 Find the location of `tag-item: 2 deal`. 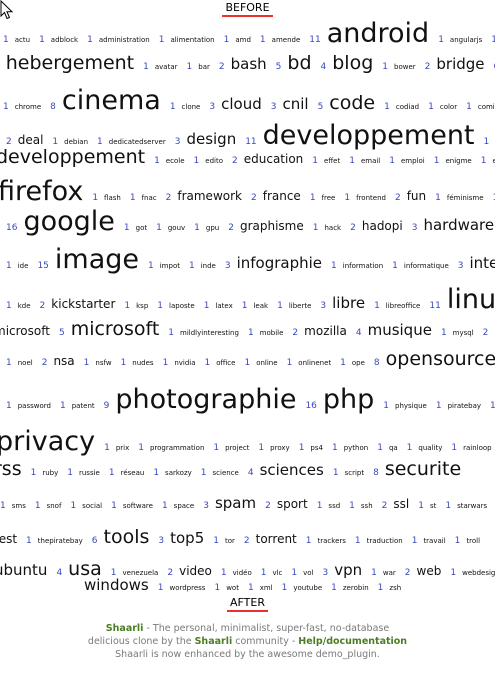

tag-item: 2 deal is located at coordinates (24, 140).